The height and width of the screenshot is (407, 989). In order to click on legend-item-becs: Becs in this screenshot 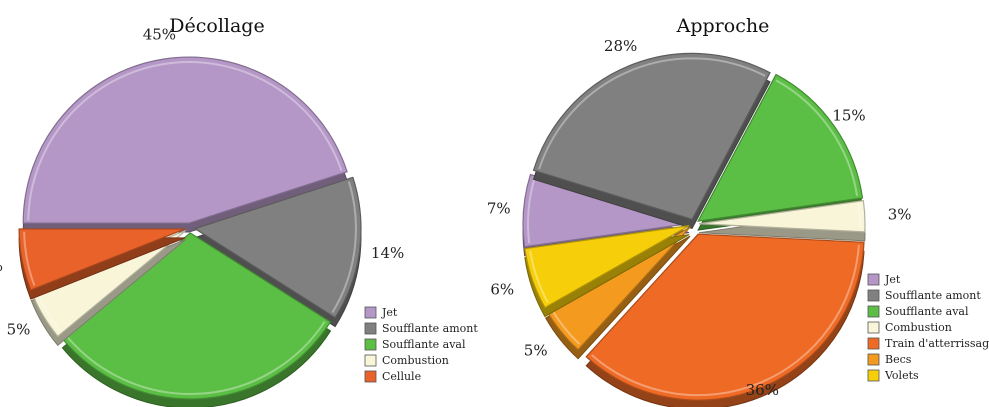, I will do `click(889, 359)`.